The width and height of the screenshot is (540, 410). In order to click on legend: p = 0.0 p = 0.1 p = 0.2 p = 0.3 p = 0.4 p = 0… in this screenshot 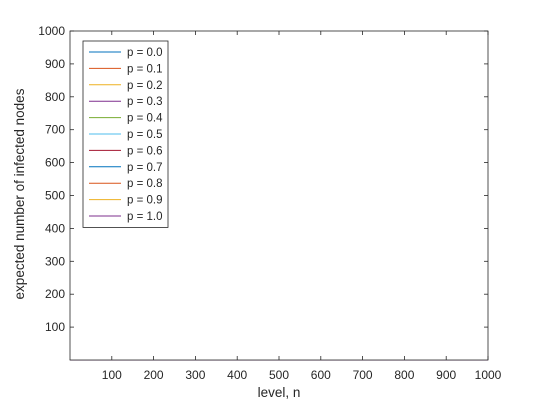, I will do `click(125, 134)`.